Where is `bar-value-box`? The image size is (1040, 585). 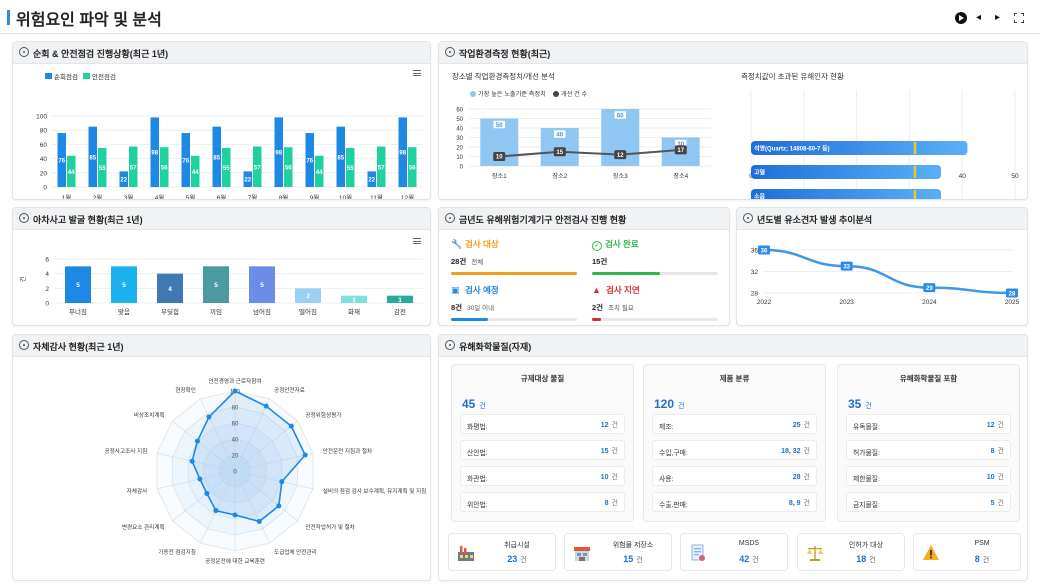
bar-value-box is located at coordinates (620, 115).